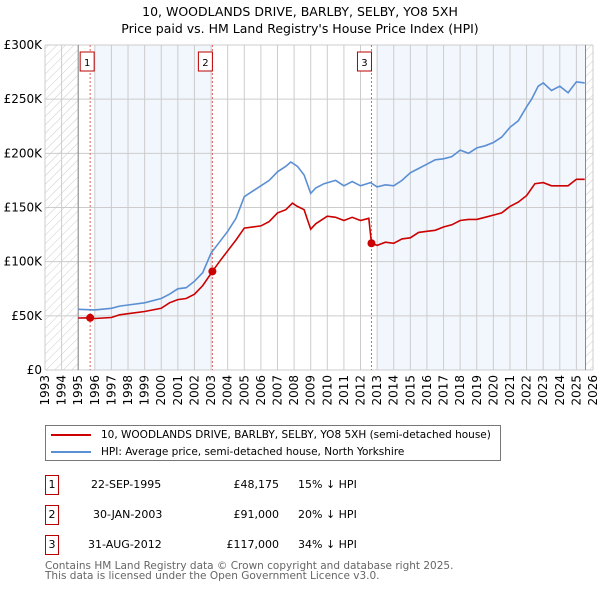 The image size is (600, 590). I want to click on x-tick-label: 2026, so click(593, 390).